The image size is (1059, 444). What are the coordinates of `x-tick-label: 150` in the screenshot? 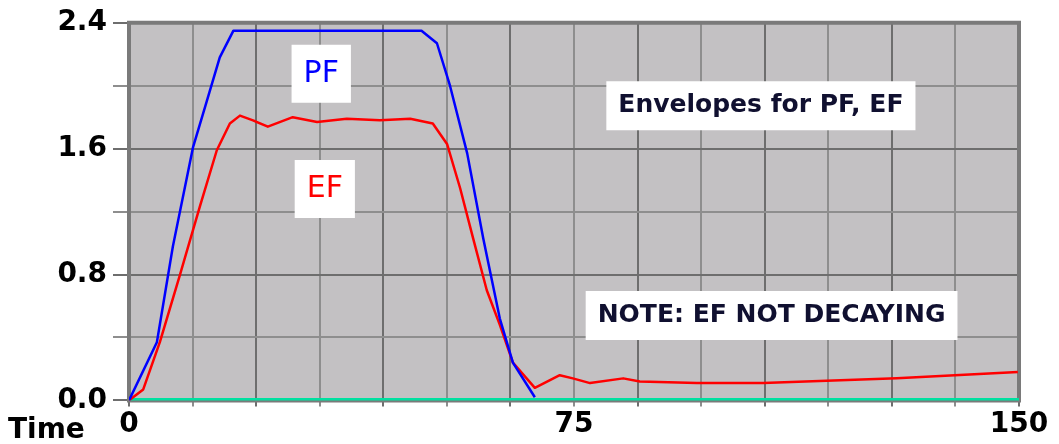 It's located at (1019, 423).